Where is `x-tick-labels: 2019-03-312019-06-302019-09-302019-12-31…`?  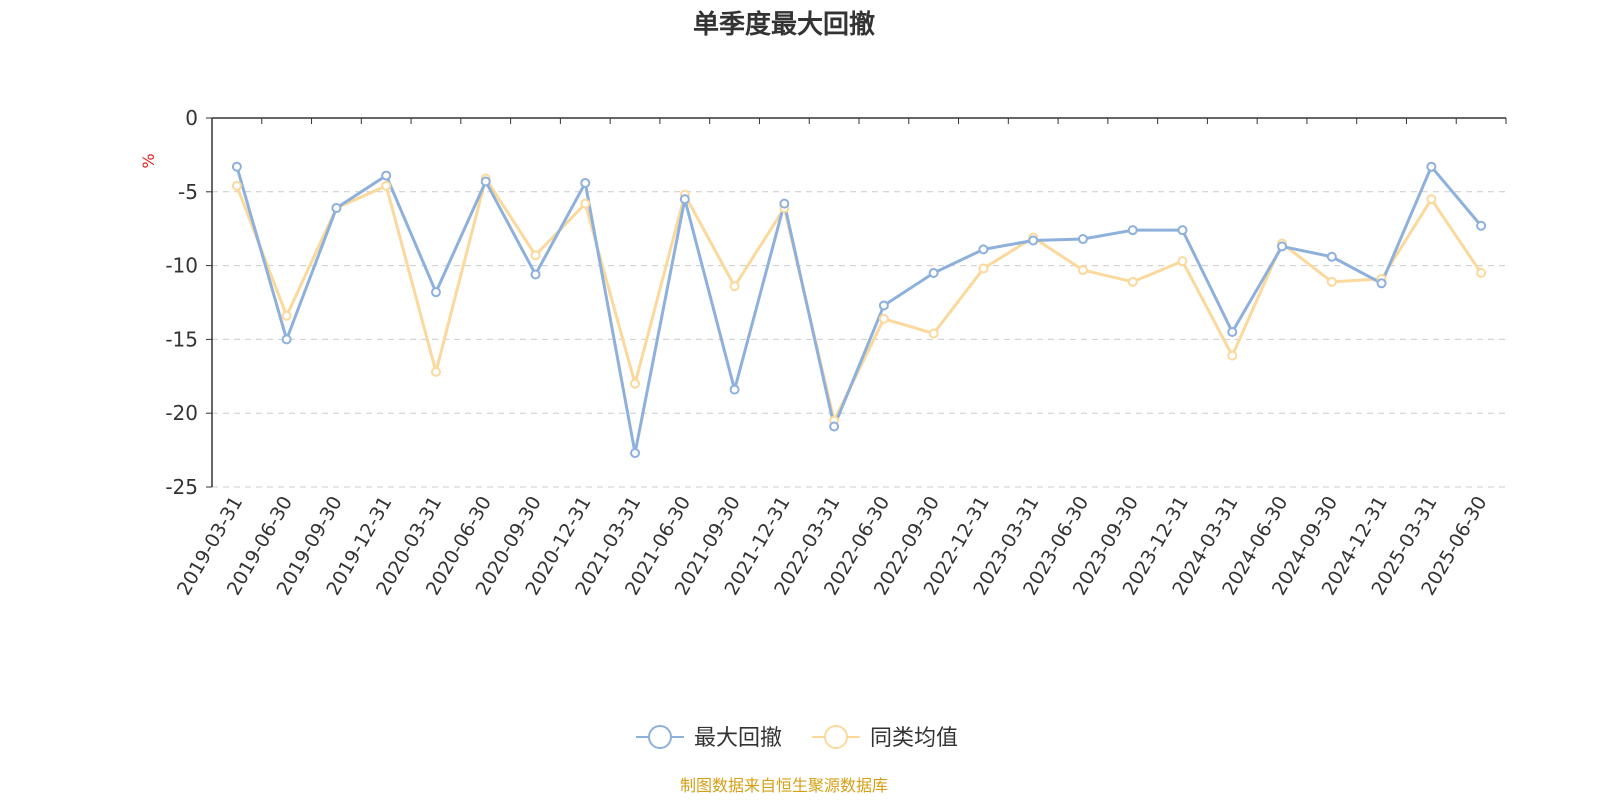
x-tick-labels: 2019-03-312019-06-302019-09-302019-12-31… is located at coordinates (832, 546).